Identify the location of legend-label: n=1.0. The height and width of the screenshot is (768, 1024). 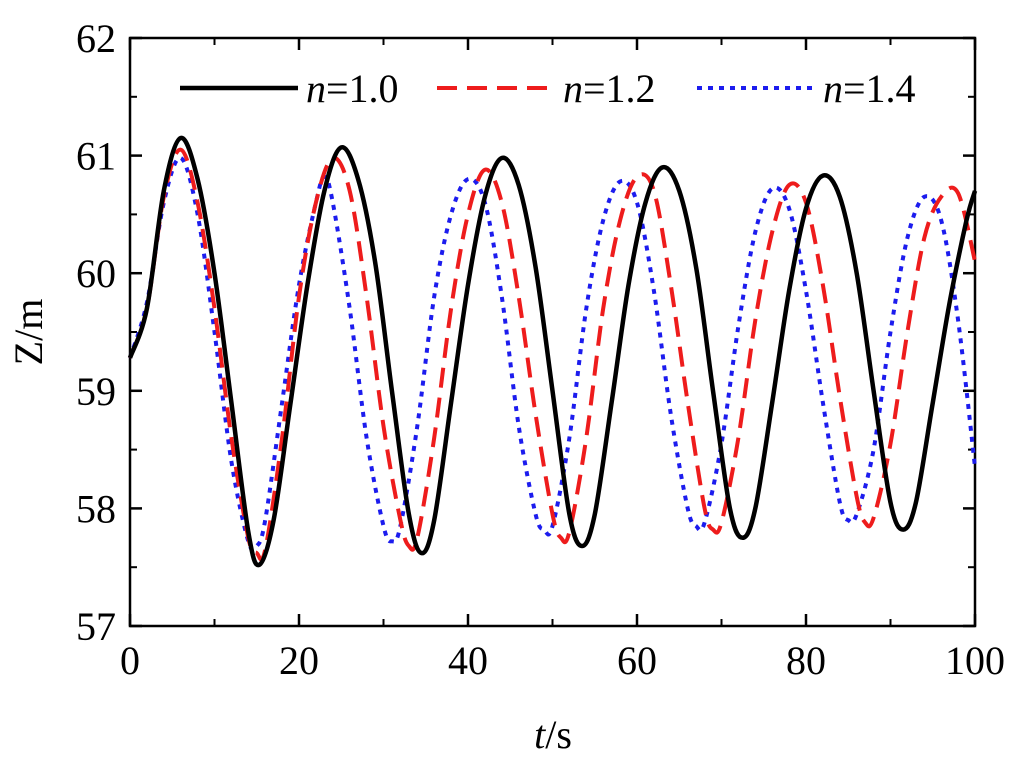
(352, 88).